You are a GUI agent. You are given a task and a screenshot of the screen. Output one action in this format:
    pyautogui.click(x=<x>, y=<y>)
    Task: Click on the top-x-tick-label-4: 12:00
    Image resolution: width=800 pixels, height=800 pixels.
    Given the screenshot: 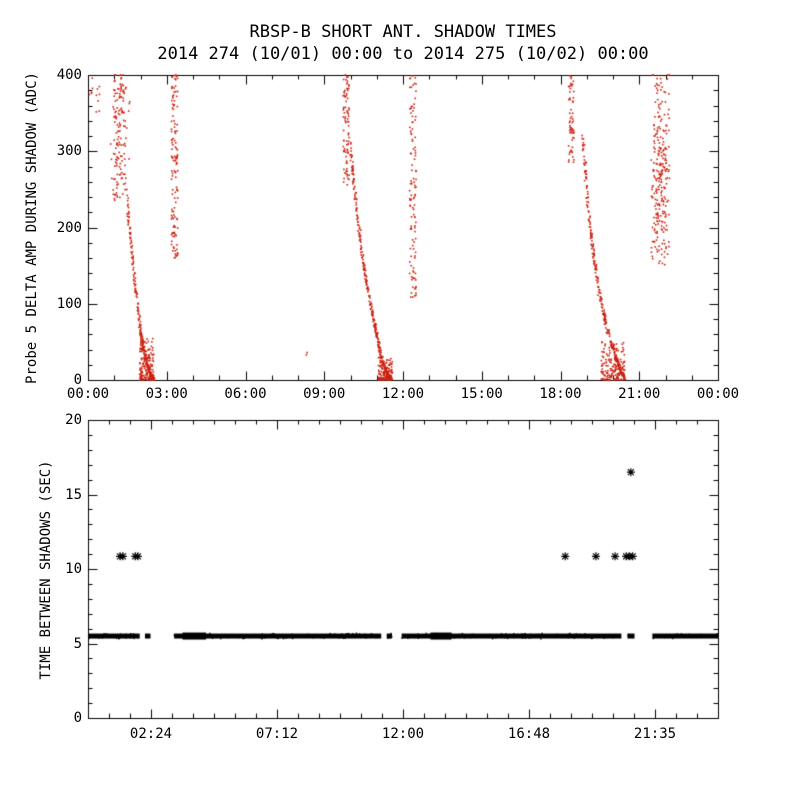 What is the action you would take?
    pyautogui.click(x=403, y=394)
    